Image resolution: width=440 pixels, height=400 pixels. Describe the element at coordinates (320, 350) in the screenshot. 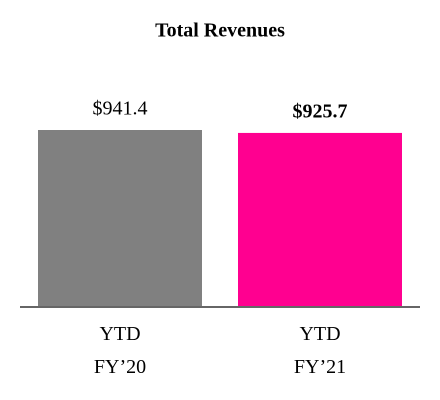

I see `x-tick-label: YTD FY’21` at that location.